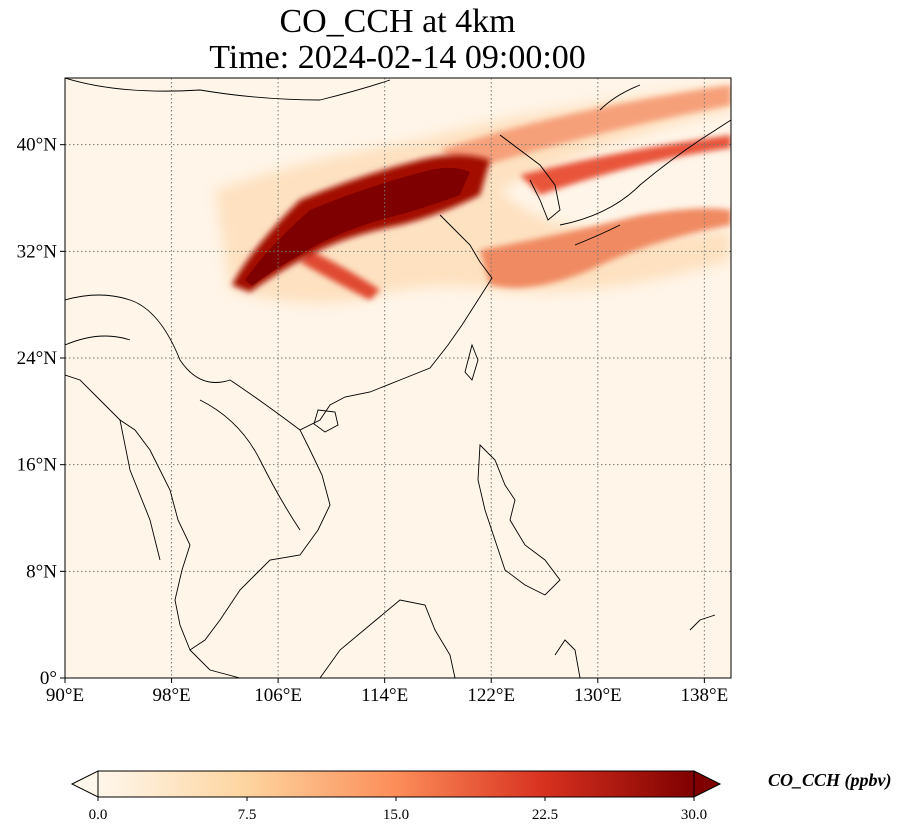 The width and height of the screenshot is (921, 836). Describe the element at coordinates (98, 815) in the screenshot. I see `colorbar-tick-label: 0.0` at that location.